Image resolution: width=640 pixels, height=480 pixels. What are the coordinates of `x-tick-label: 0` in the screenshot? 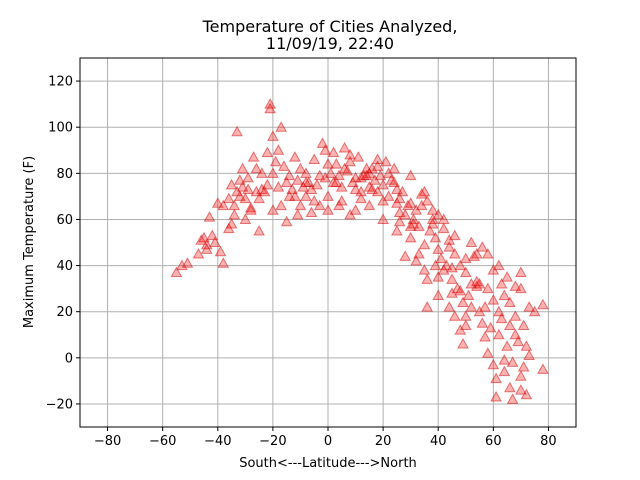 It's located at (328, 441).